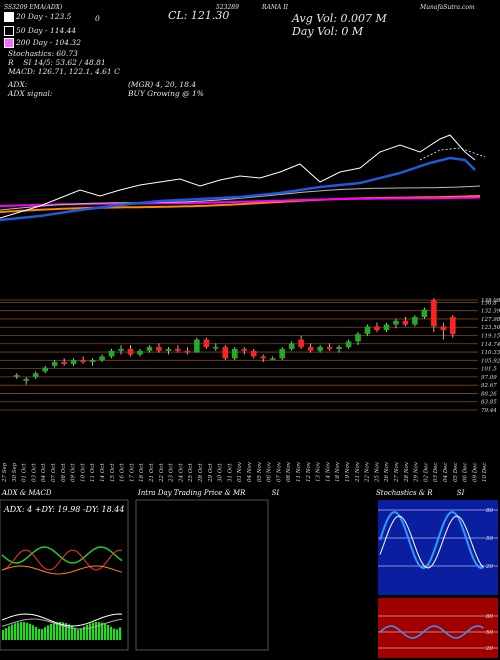 The height and width of the screenshot is (660, 500). Describe the element at coordinates (490, 353) in the screenshot. I see `price-tick-label: 110.33` at that location.